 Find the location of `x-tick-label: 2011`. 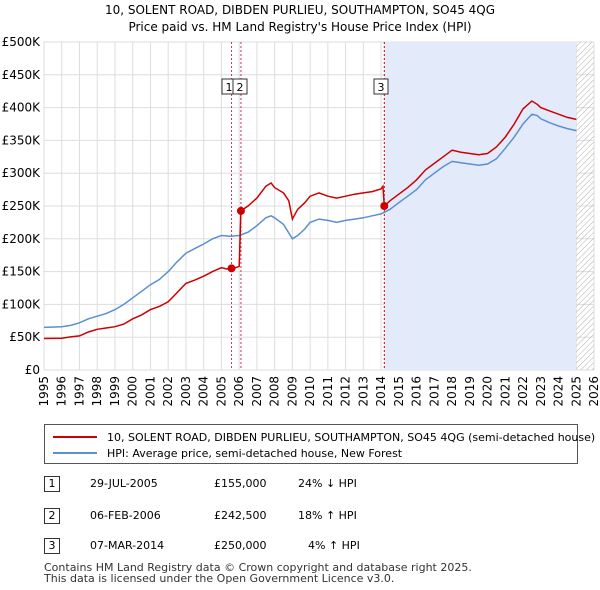

x-tick-label: 2011 is located at coordinates (328, 391).